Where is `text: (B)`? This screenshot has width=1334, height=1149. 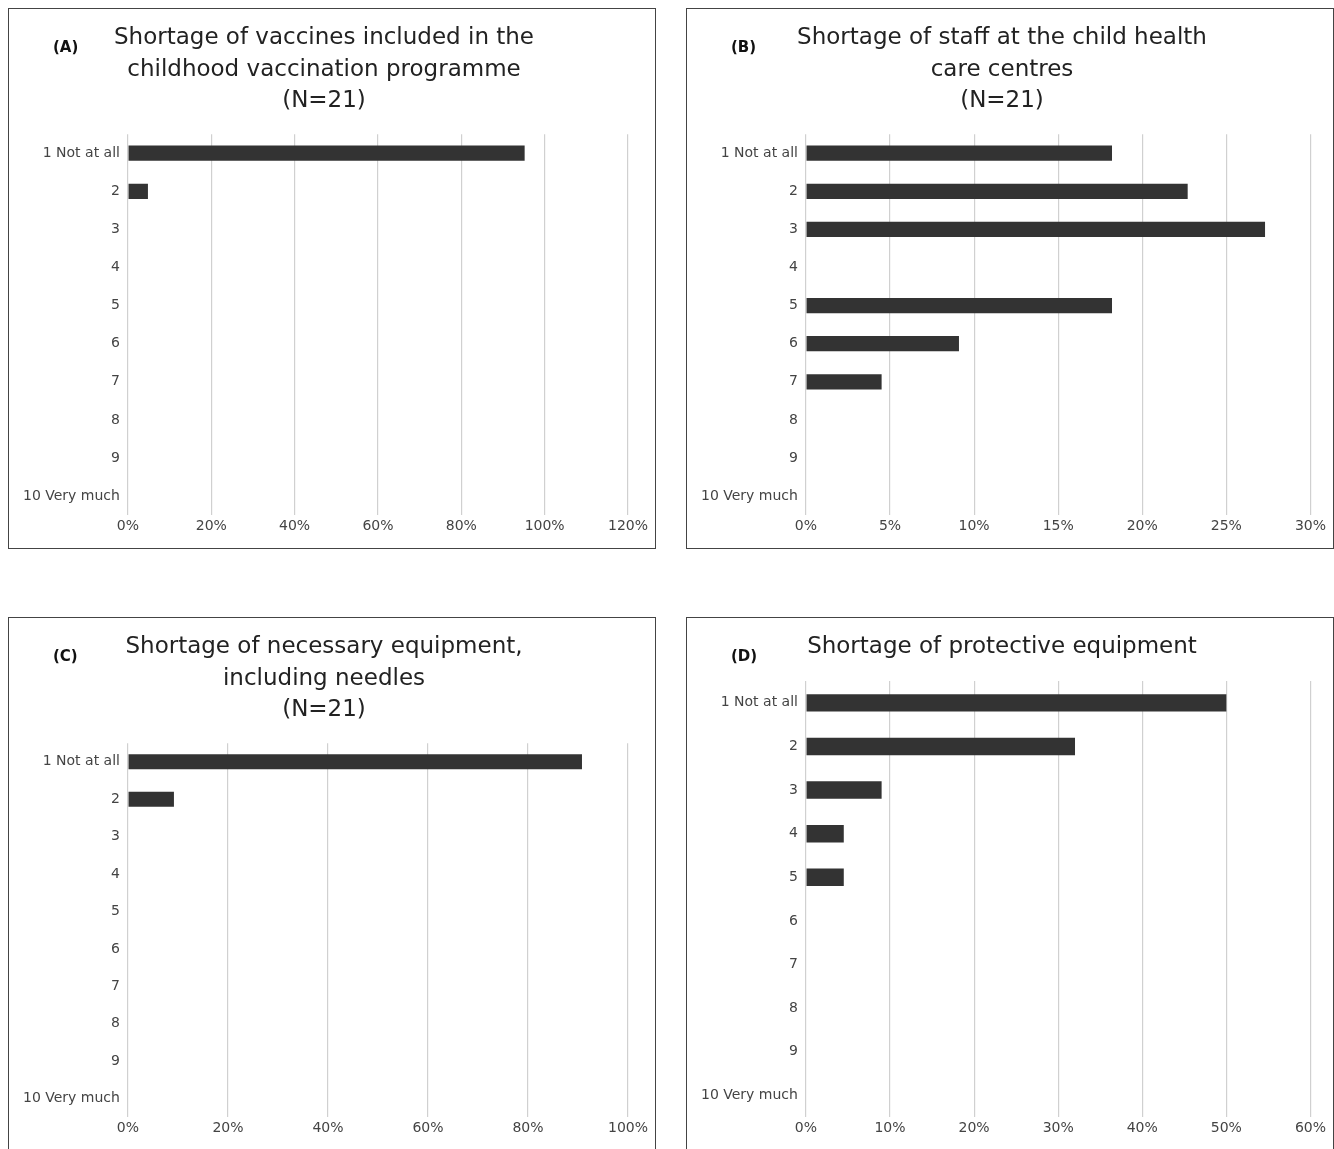
text: (B) is located at coordinates (744, 47).